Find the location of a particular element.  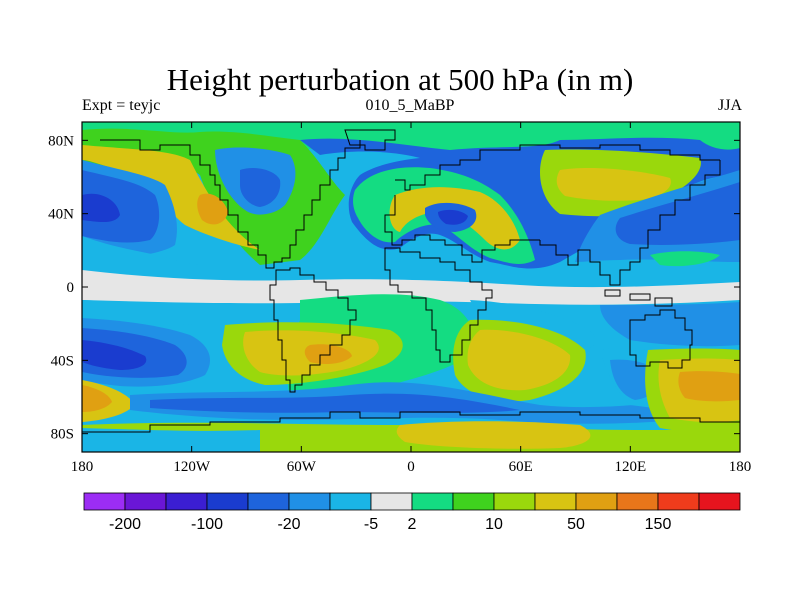

coastline-south-america is located at coordinates (313, 330).